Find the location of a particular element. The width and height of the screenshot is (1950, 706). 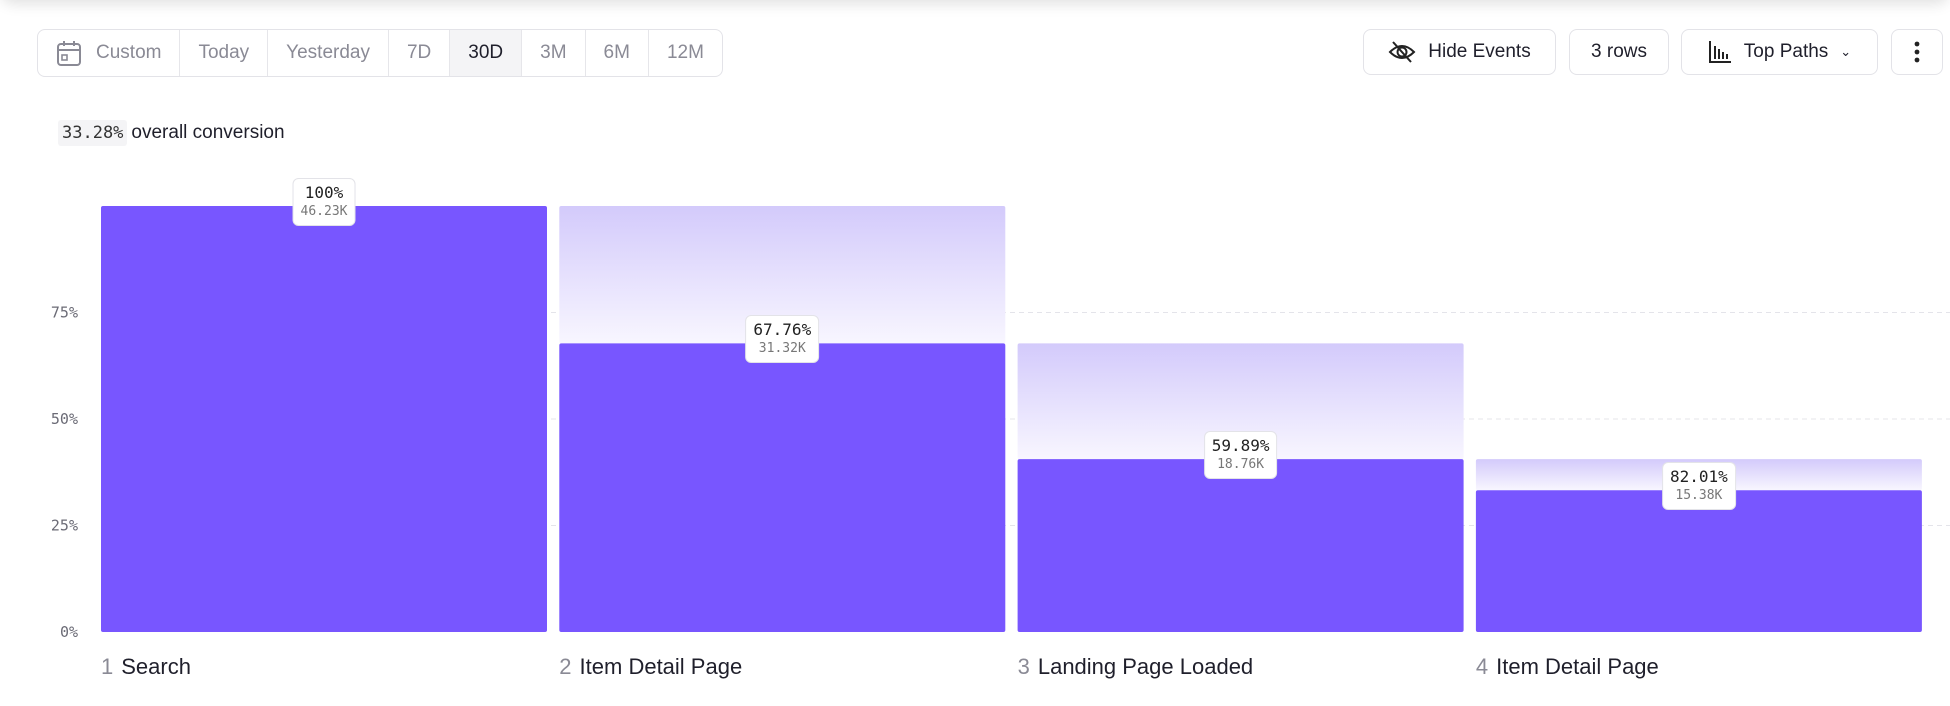

step-conversion: 59.89% is located at coordinates (1240, 446).